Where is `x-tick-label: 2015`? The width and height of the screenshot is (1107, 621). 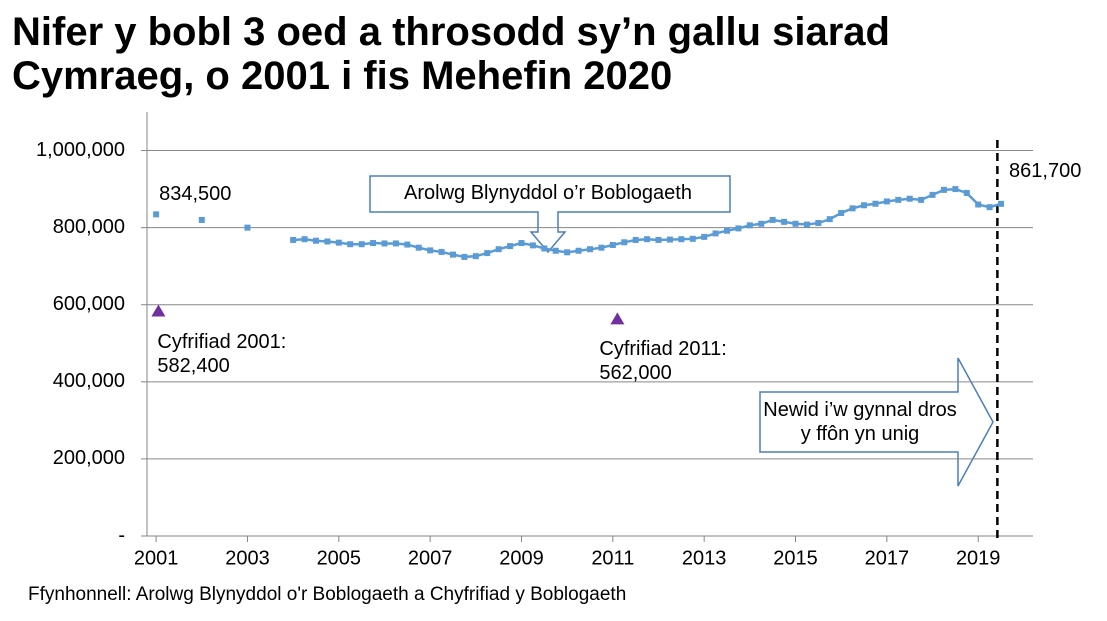 x-tick-label: 2015 is located at coordinates (795, 558).